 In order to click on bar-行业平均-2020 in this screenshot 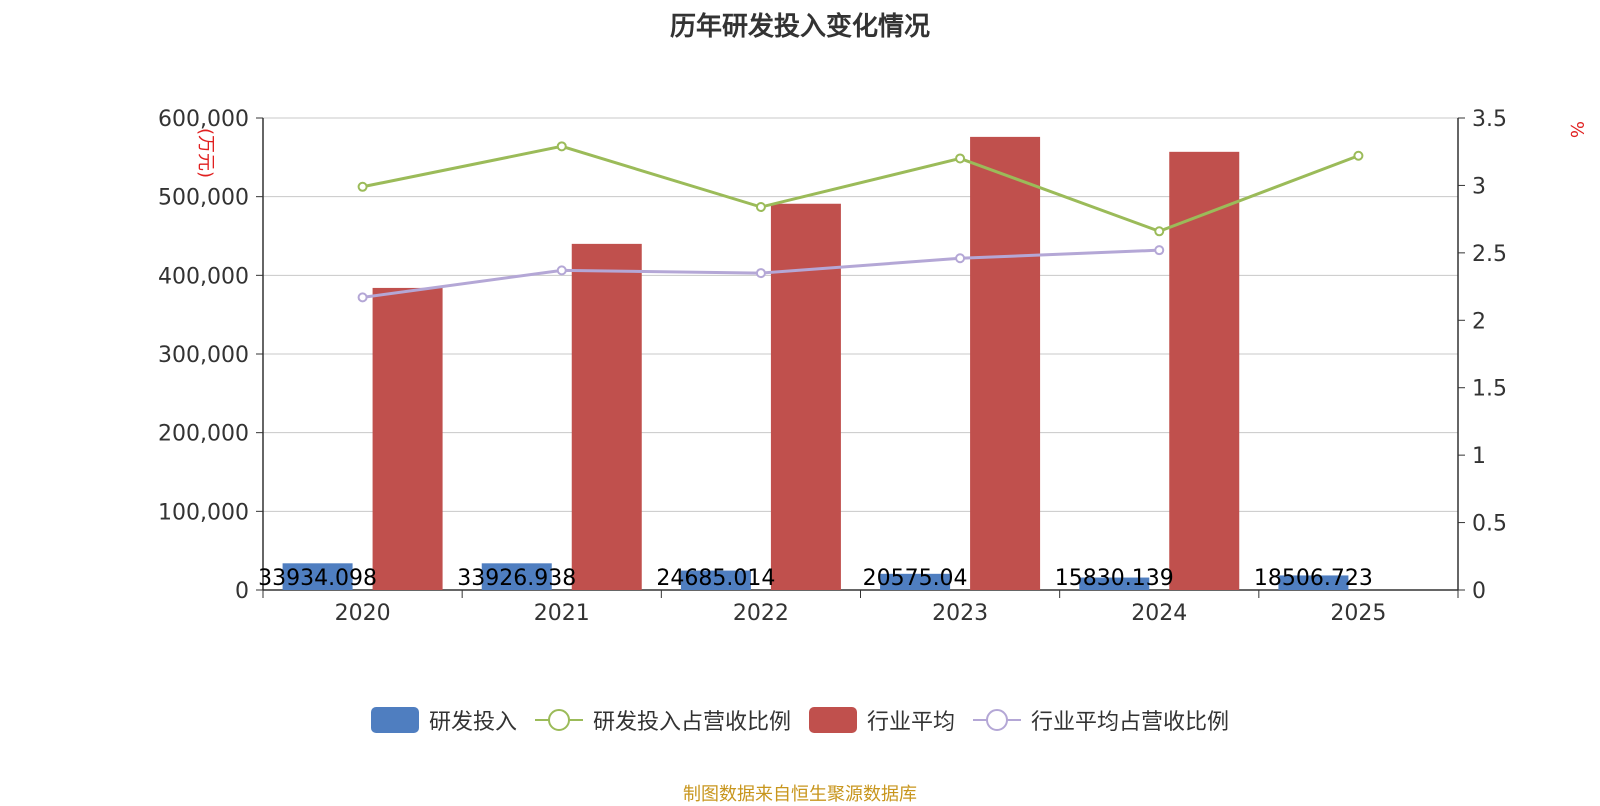, I will do `click(407, 438)`.